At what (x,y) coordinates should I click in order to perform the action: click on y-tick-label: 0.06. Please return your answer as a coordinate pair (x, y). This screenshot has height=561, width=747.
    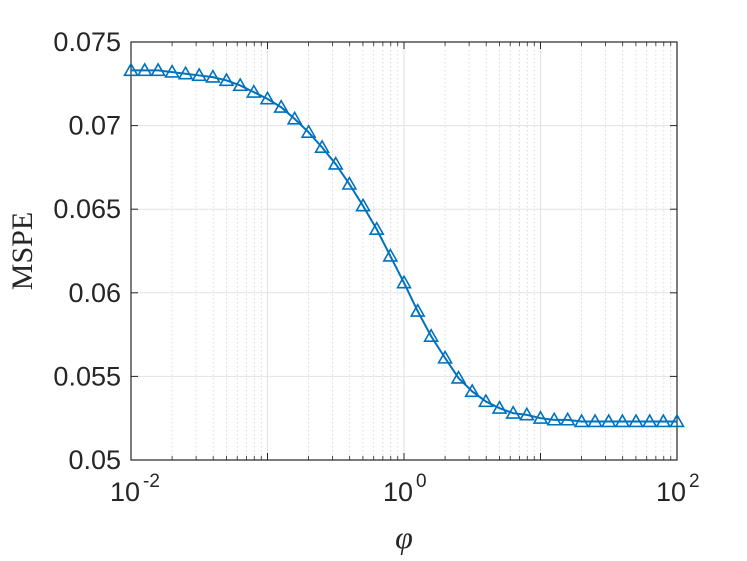
    Looking at the image, I should click on (94, 293).